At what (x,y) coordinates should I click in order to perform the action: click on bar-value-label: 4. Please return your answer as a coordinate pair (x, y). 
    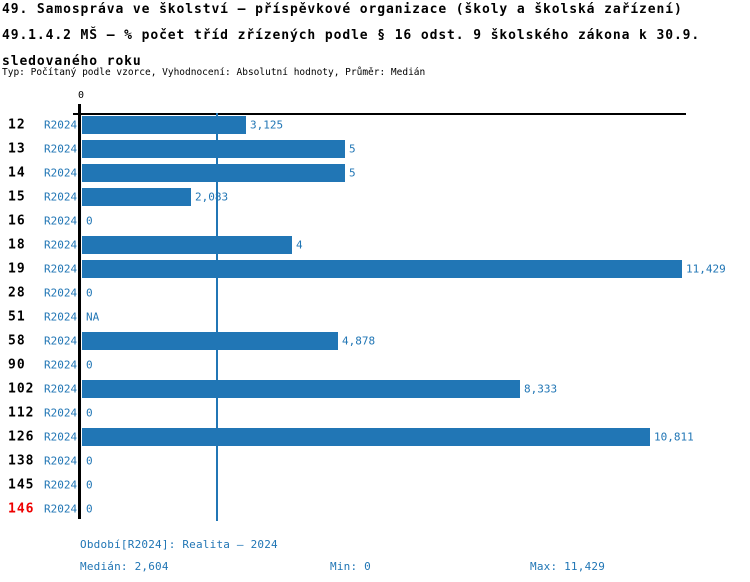
    Looking at the image, I should click on (299, 245).